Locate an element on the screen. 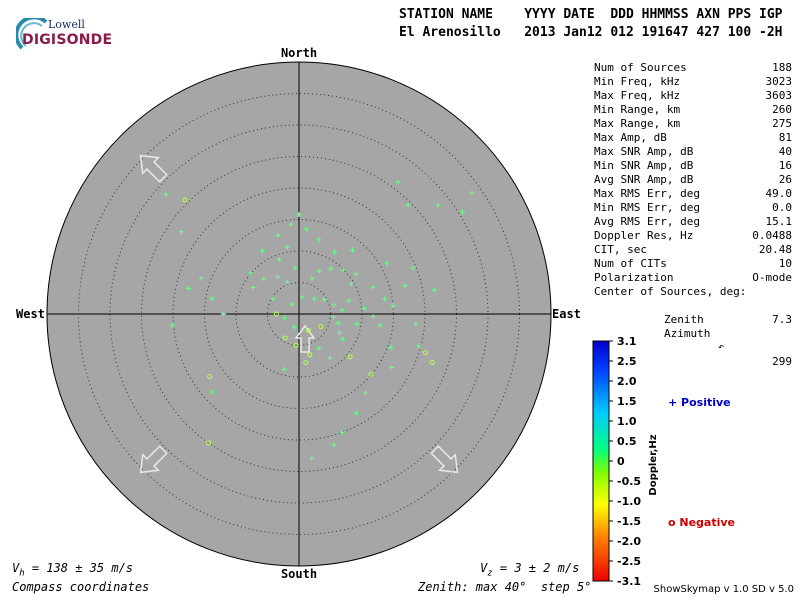 The height and width of the screenshot is (600, 800). center-azimuth-row: Azimuth ↶ 299 is located at coordinates (728, 347).